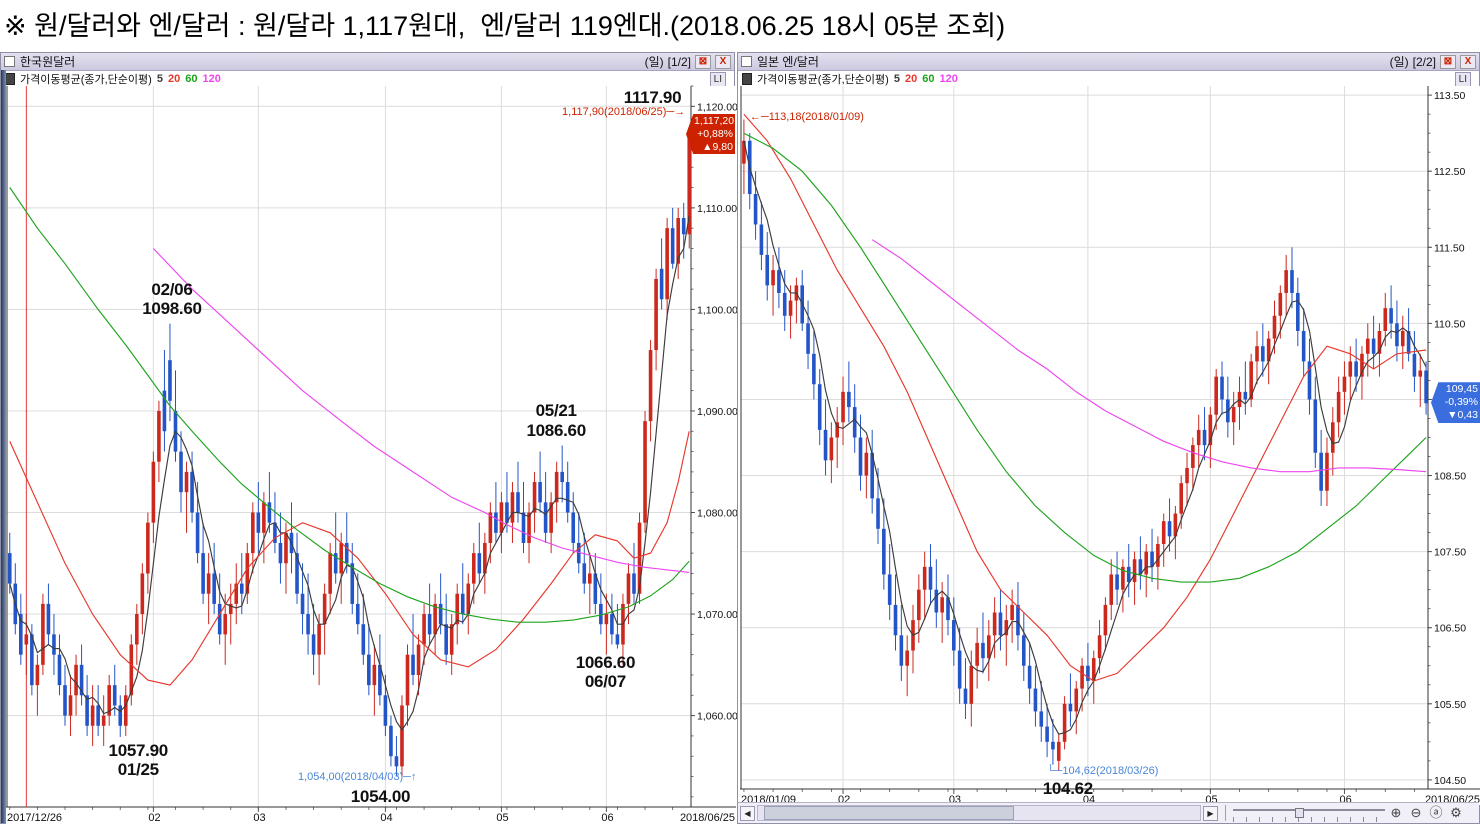 The height and width of the screenshot is (826, 1480). Describe the element at coordinates (717, 717) in the screenshot. I see `svg-text: 1,060.00` at that location.